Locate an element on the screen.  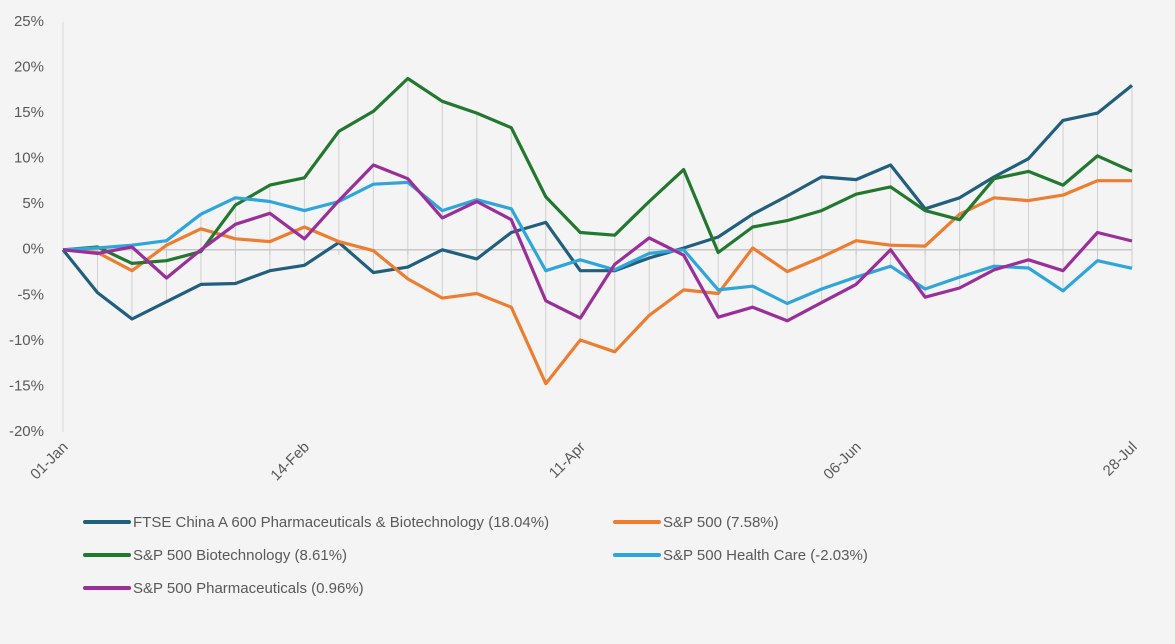
x-tick-label: 01-Jan is located at coordinates (49, 461).